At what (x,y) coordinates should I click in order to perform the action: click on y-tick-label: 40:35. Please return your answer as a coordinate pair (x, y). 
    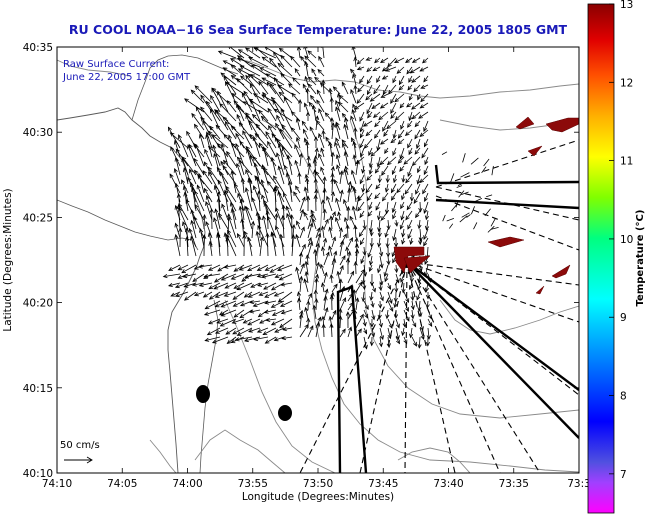
    Looking at the image, I should click on (38, 48).